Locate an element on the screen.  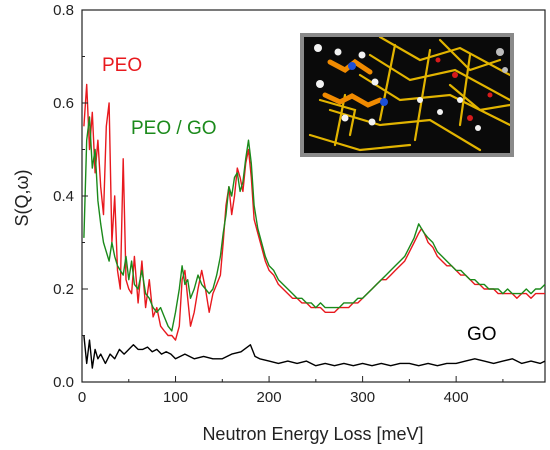
x-tick-label: 400 is located at coordinates (456, 397).